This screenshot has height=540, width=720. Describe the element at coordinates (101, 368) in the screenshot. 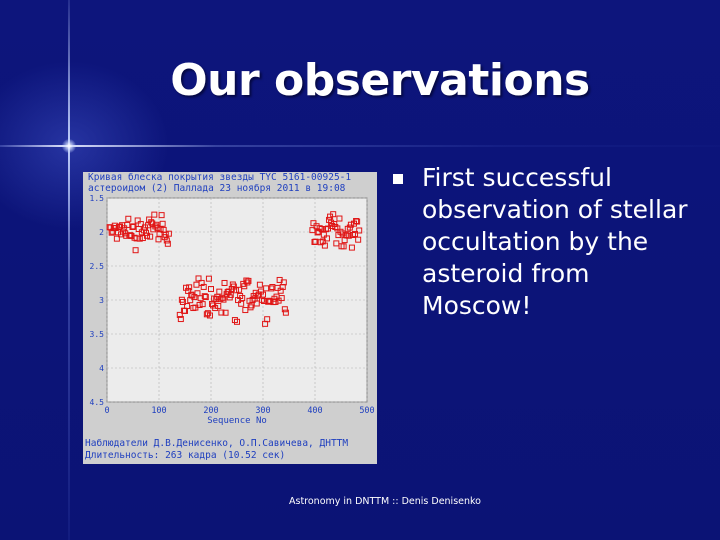

I see `y-tick-label: 4` at that location.